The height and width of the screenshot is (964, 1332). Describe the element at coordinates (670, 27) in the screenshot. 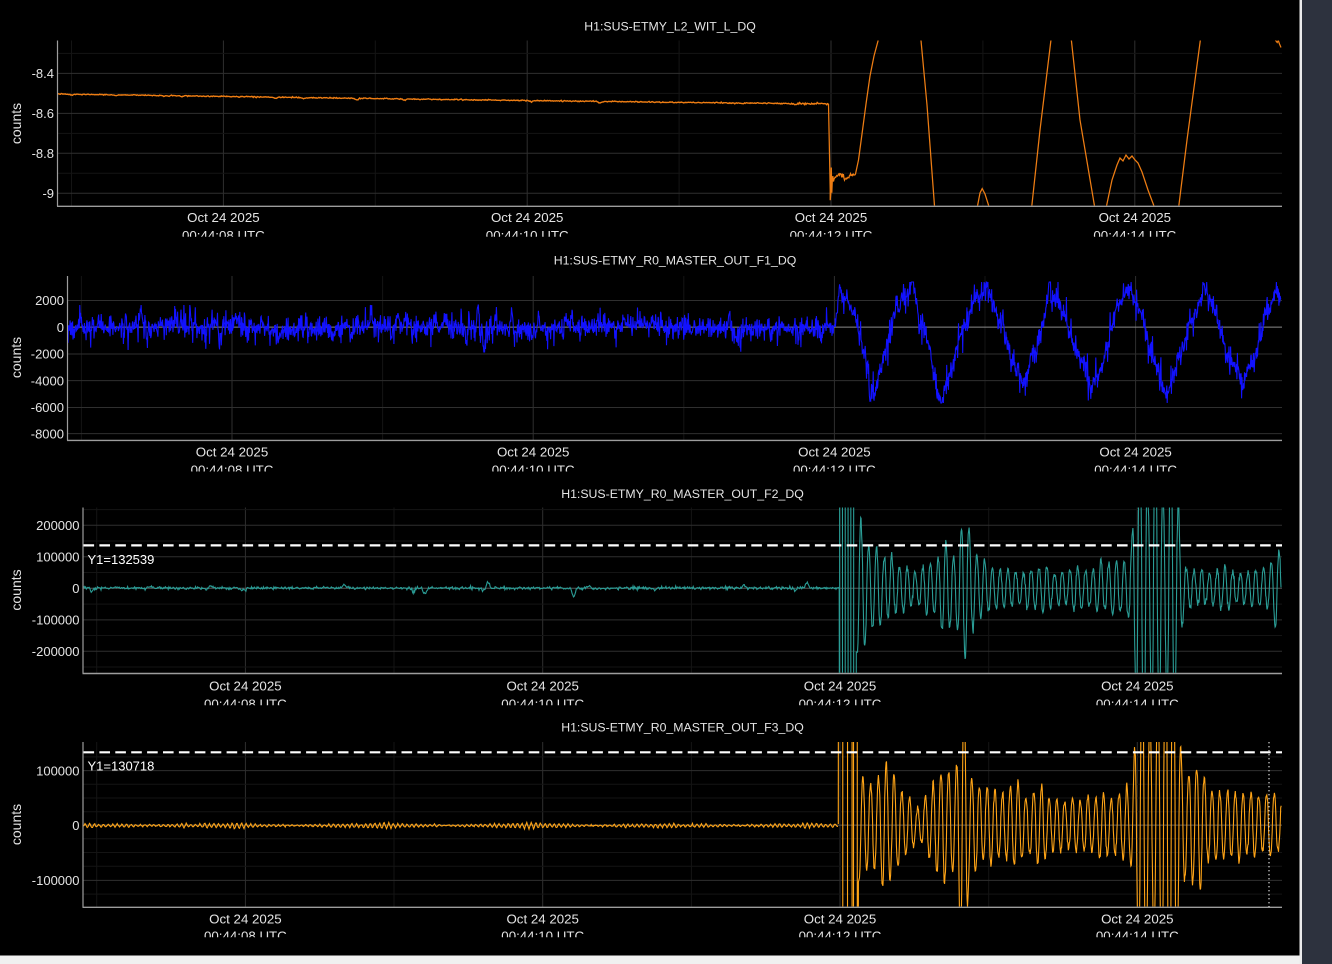

I see `svg-text: H1:SUS-ETMY_L2_WIT_L_DQ` at that location.